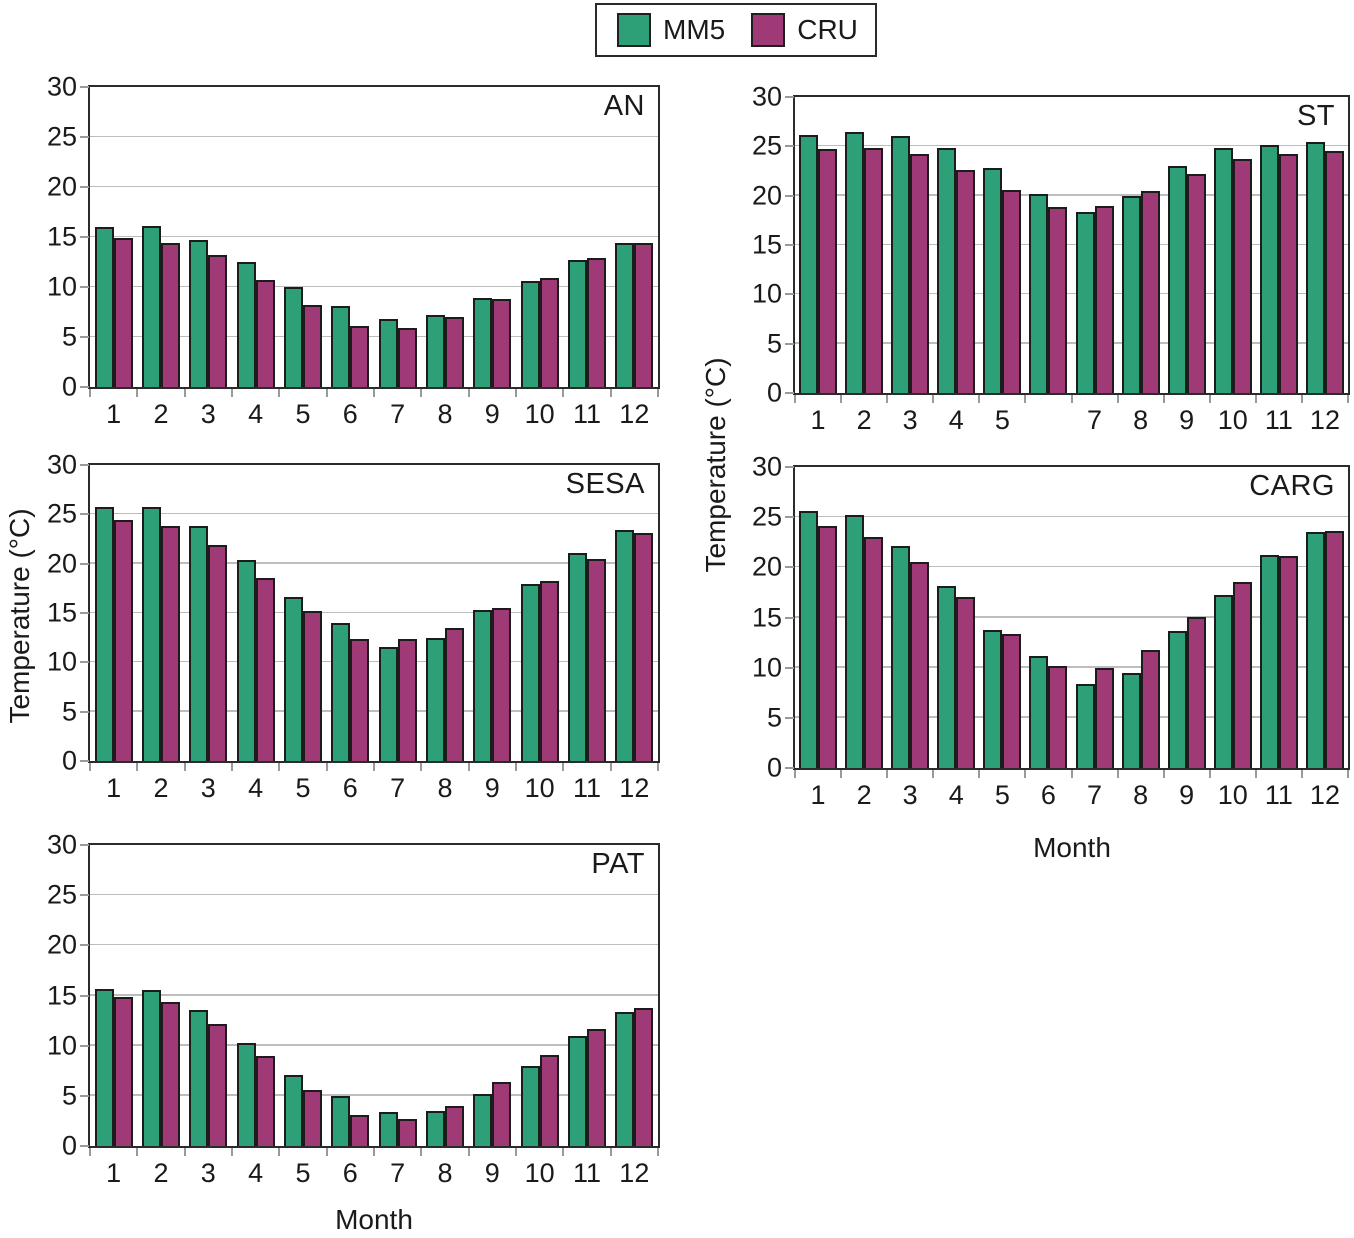 This screenshot has height=1238, width=1354. What do you see at coordinates (1177, 699) in the screenshot?
I see `bar-mm5-m9` at bounding box center [1177, 699].